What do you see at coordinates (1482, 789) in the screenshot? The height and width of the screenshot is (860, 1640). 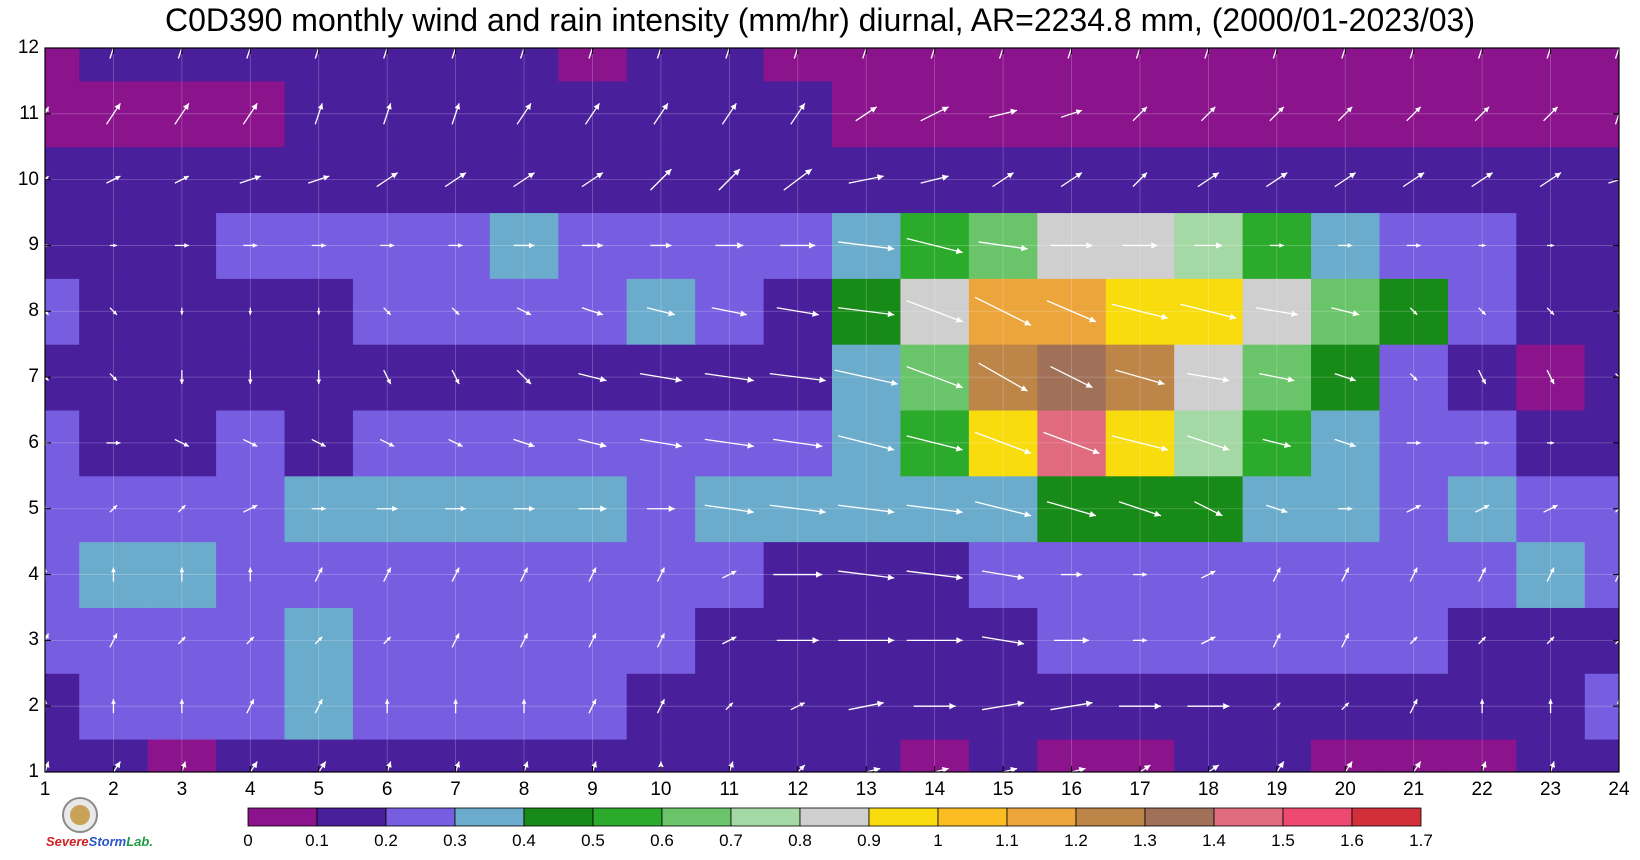 I see `x-tick-label: 22` at bounding box center [1482, 789].